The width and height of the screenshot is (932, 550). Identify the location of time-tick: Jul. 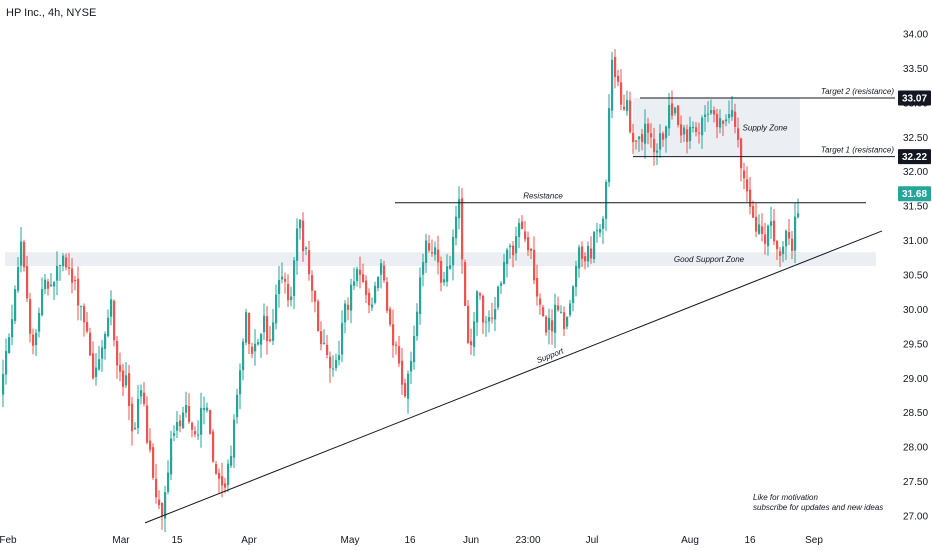
(592, 540).